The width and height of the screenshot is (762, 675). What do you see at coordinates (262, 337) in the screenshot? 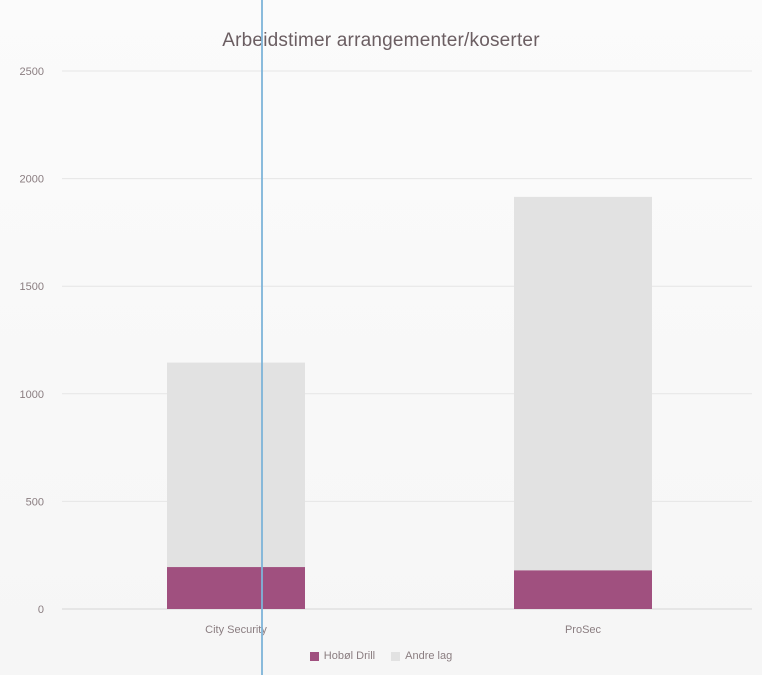
I see `vertical-blue-line` at bounding box center [262, 337].